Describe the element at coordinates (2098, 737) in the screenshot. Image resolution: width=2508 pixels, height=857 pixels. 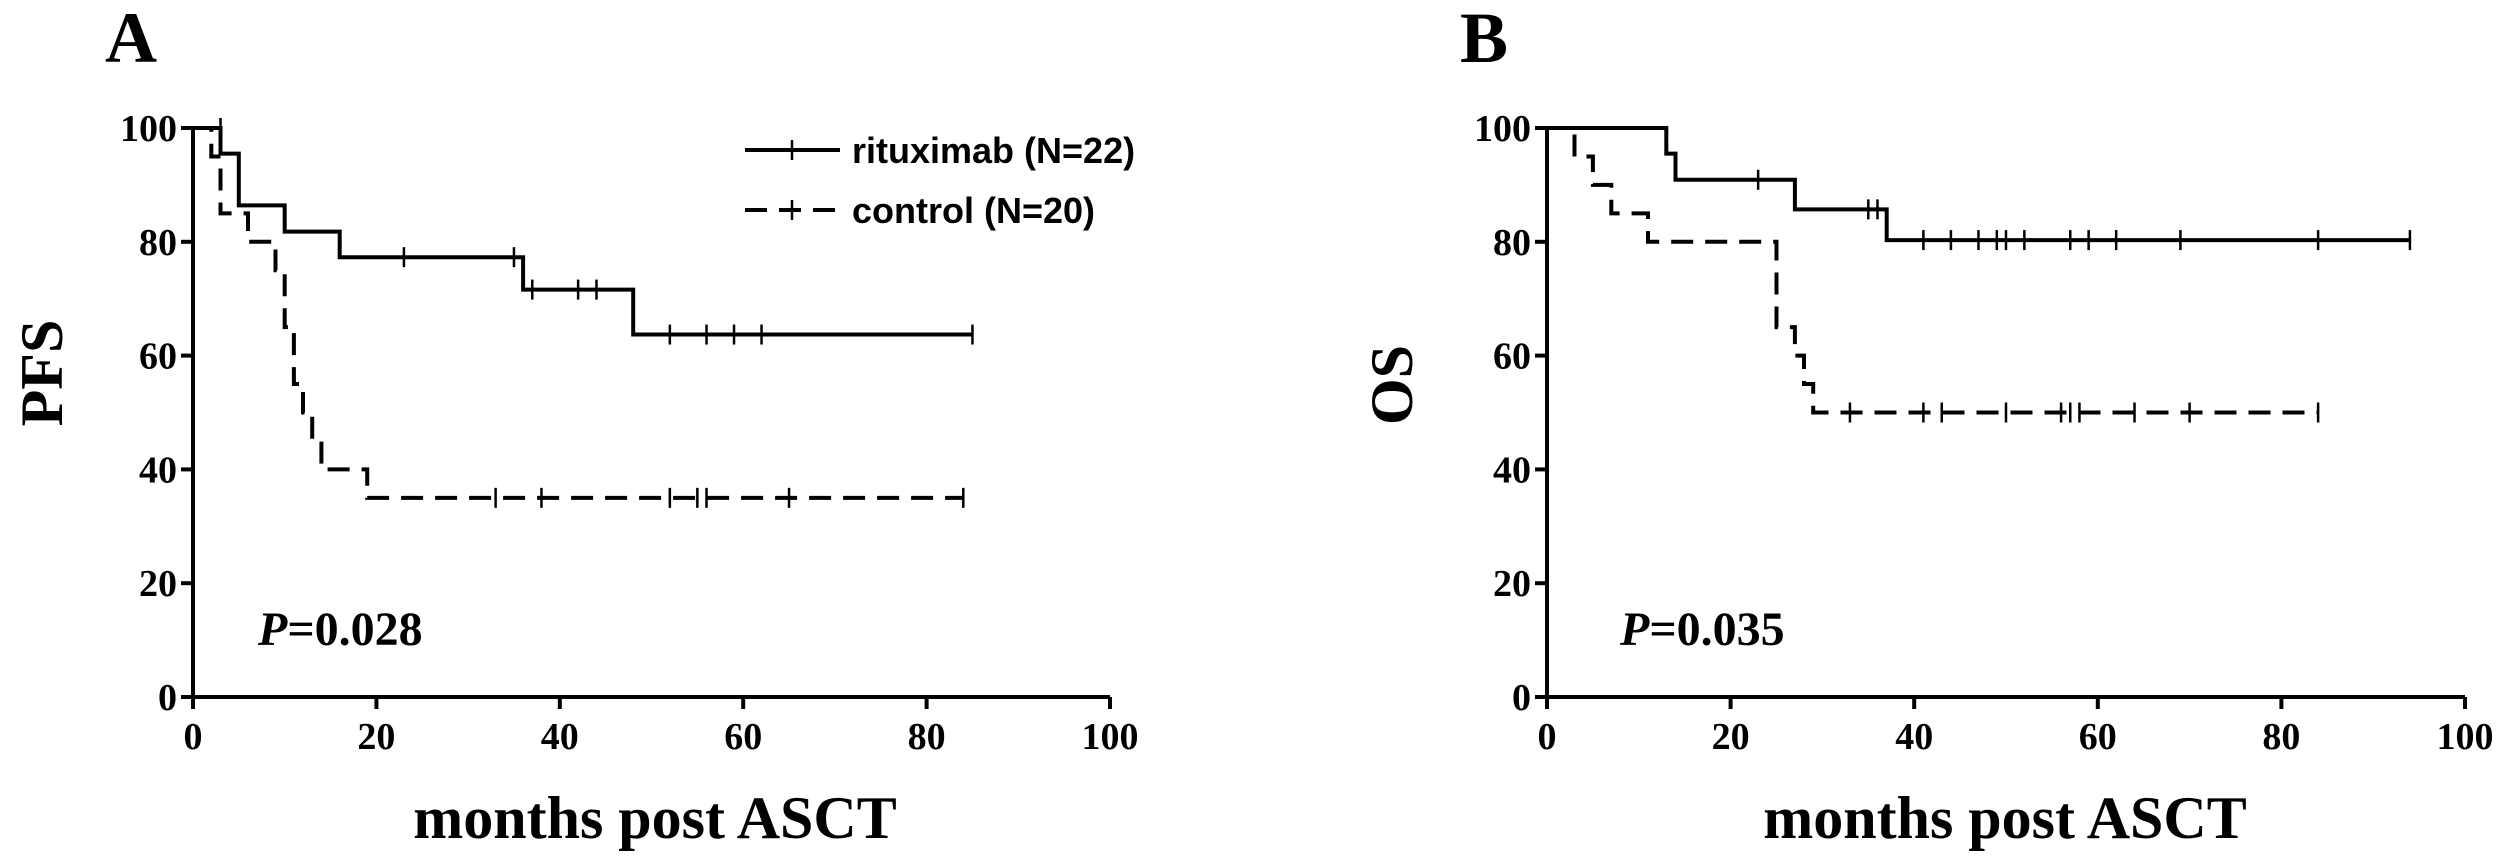
I see `panel-b-xtick-label: 60` at that location.